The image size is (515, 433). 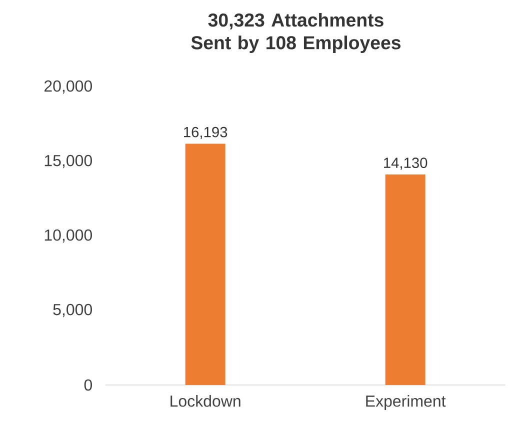 I want to click on y-tick-label: 15,000, so click(x=68, y=161).